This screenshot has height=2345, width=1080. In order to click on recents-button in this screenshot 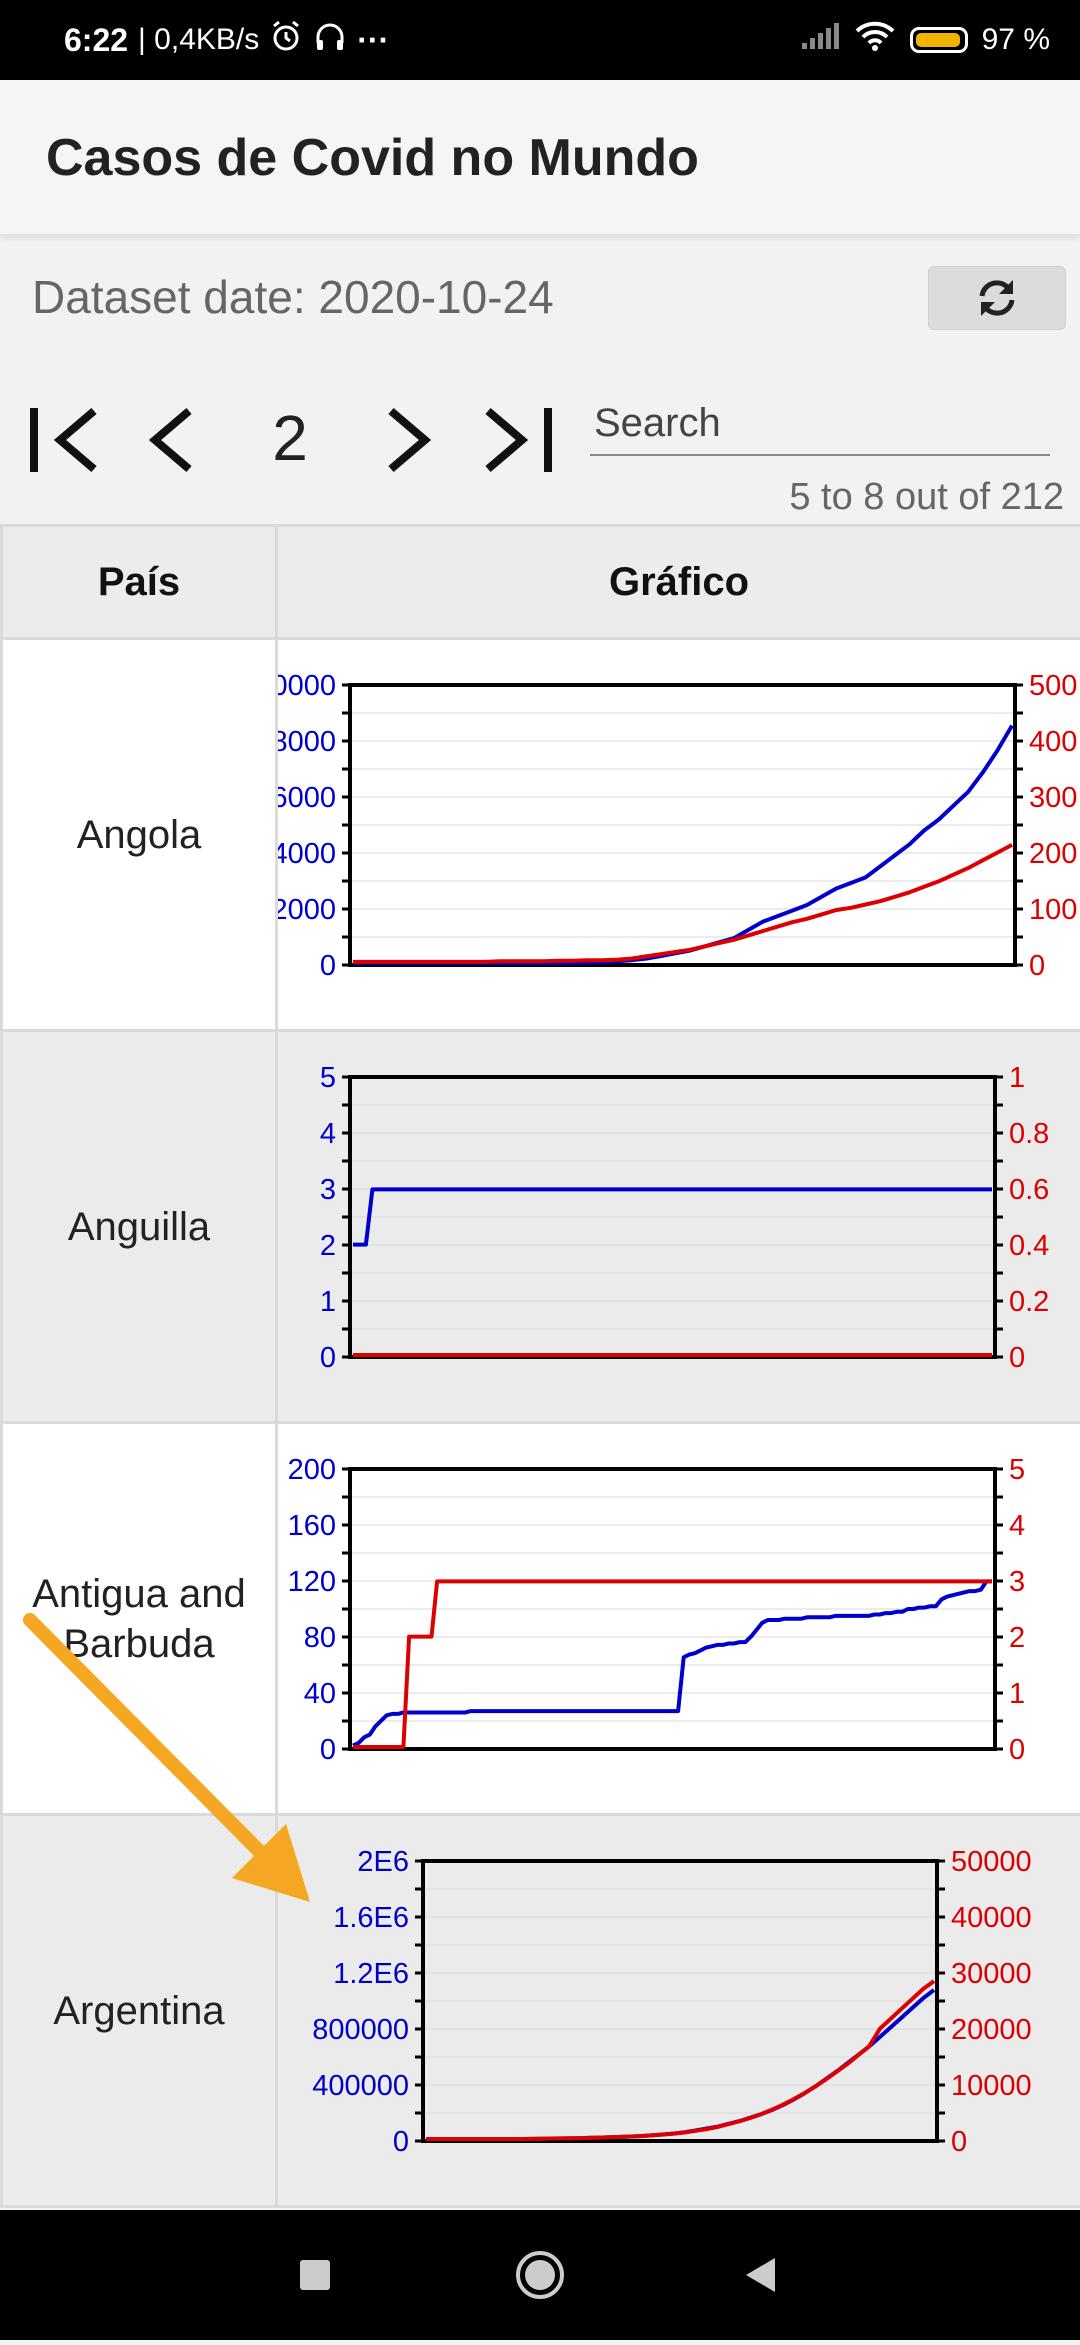, I will do `click(315, 2275)`.